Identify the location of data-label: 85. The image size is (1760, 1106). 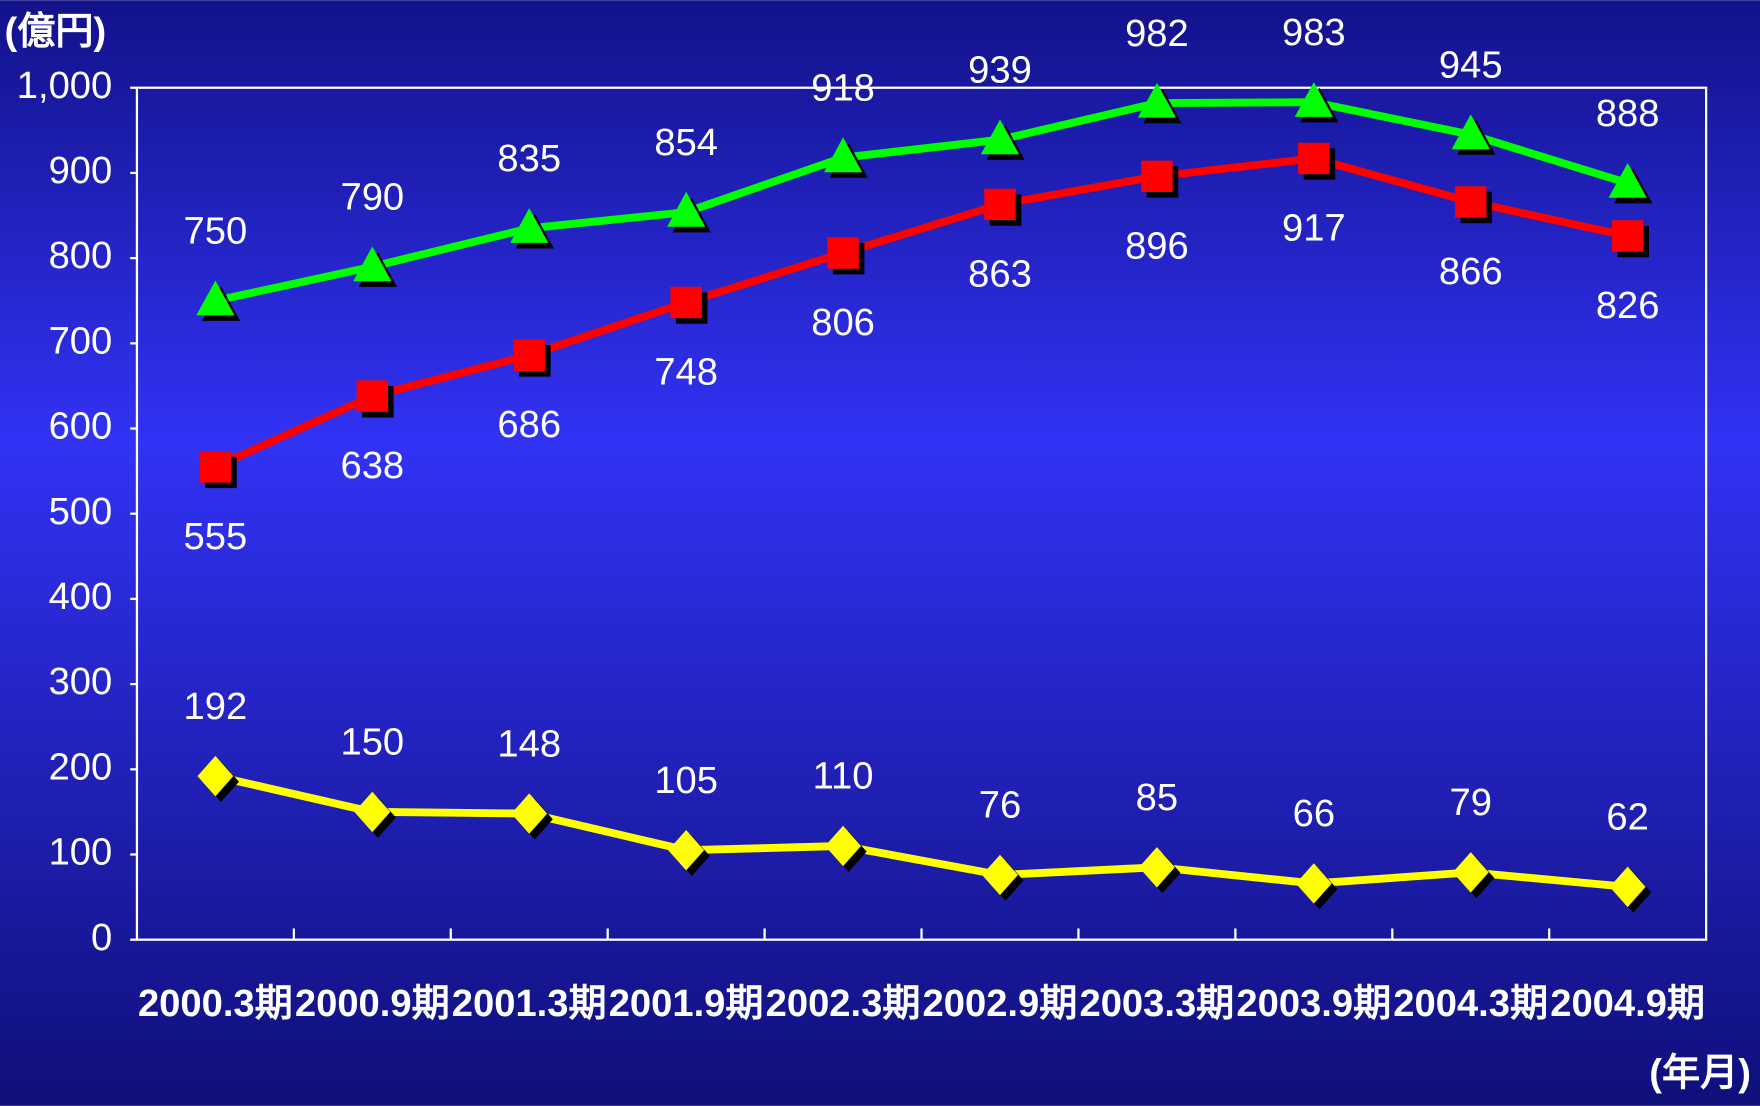
(1157, 797).